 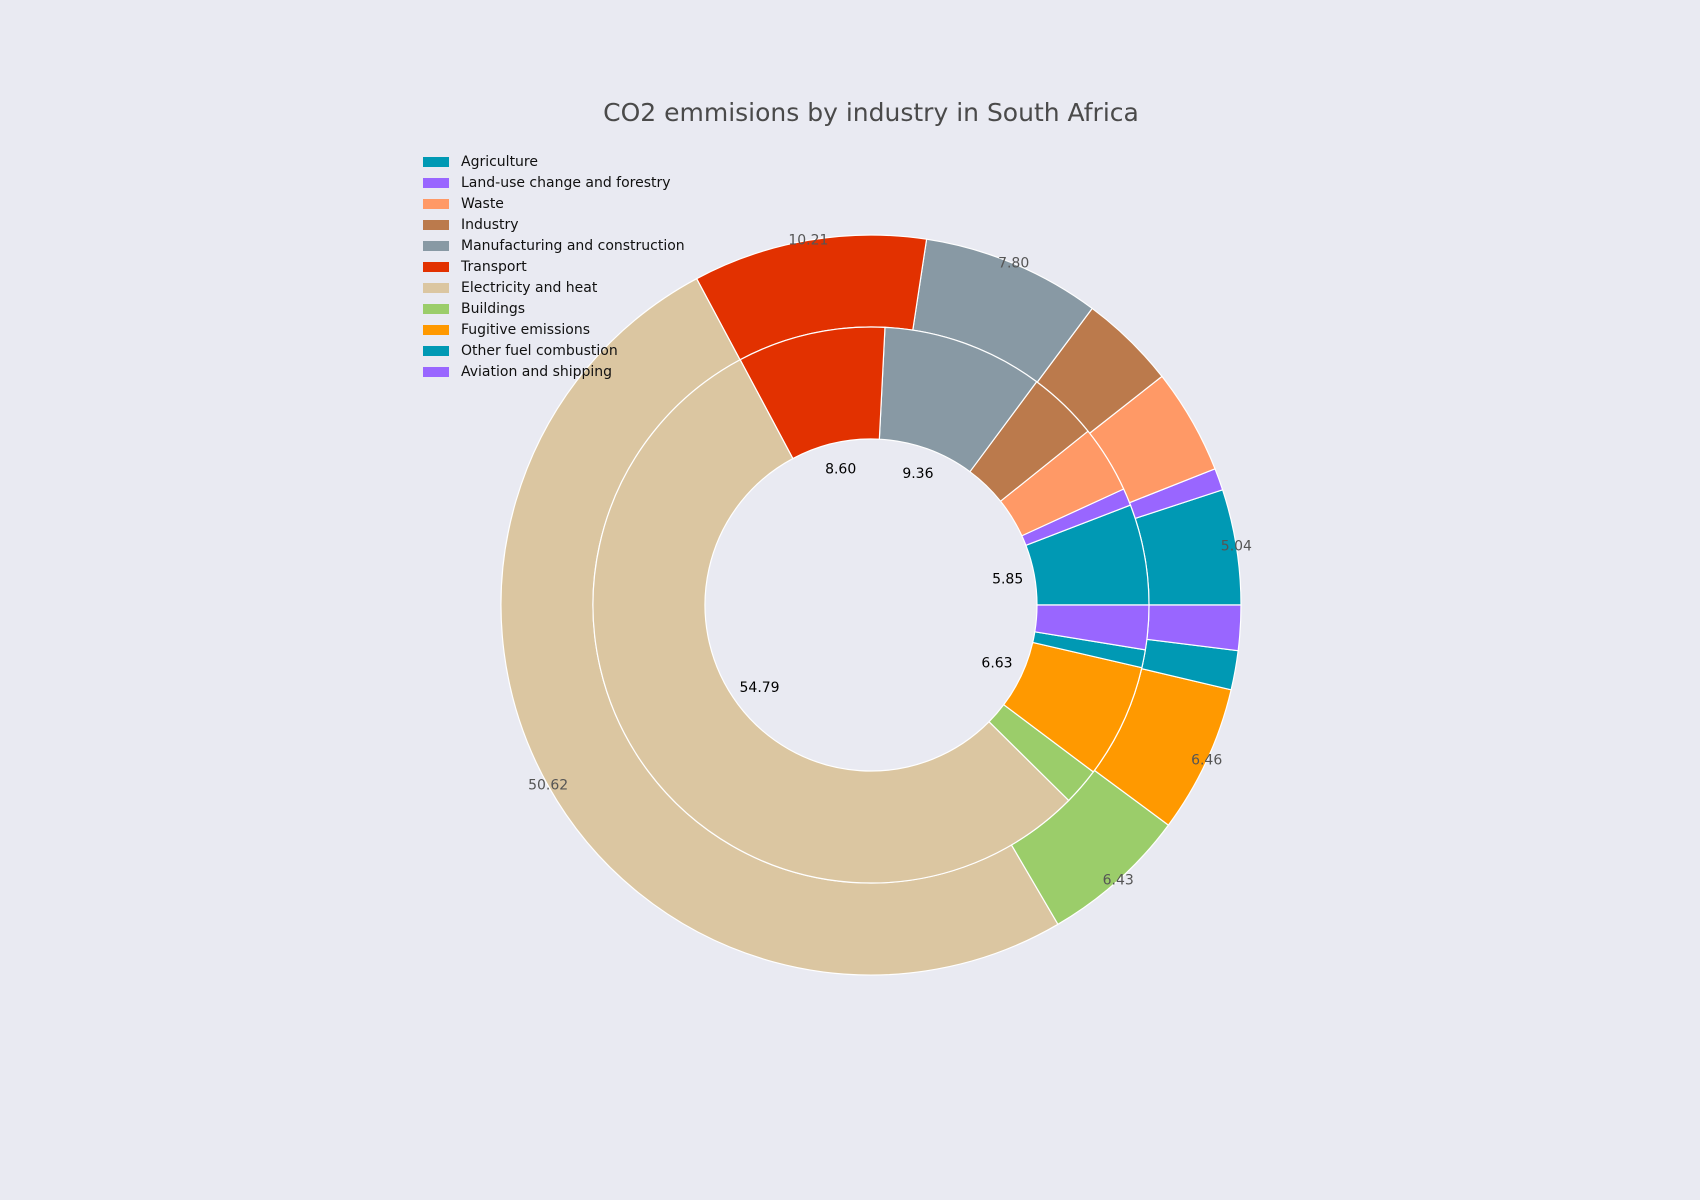 What do you see at coordinates (840, 469) in the screenshot?
I see `value-label: 8.60` at bounding box center [840, 469].